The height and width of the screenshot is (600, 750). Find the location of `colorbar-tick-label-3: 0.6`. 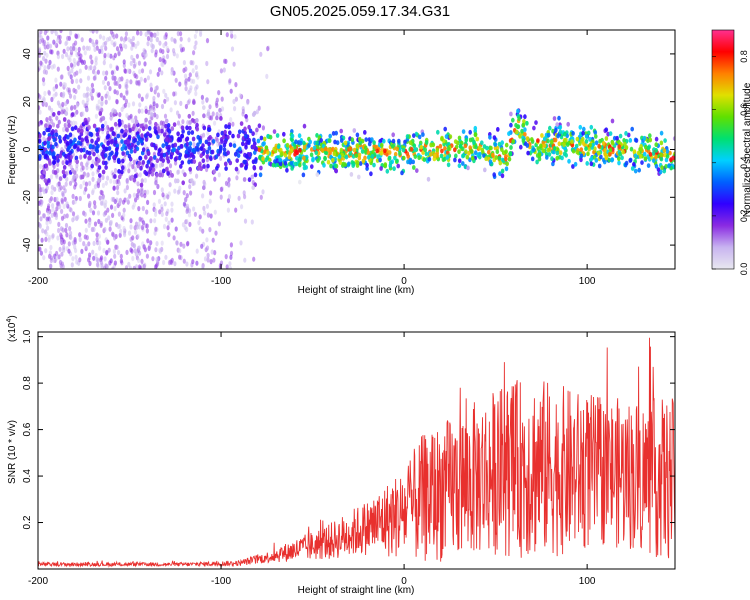

colorbar-tick-label-3: 0.6 is located at coordinates (744, 109).